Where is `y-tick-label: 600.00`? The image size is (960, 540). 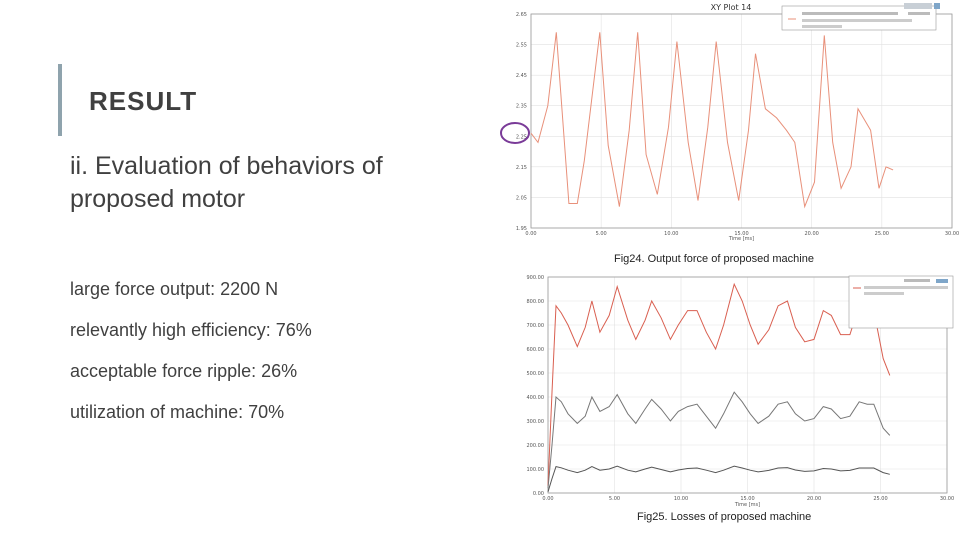 y-tick-label: 600.00 is located at coordinates (536, 350).